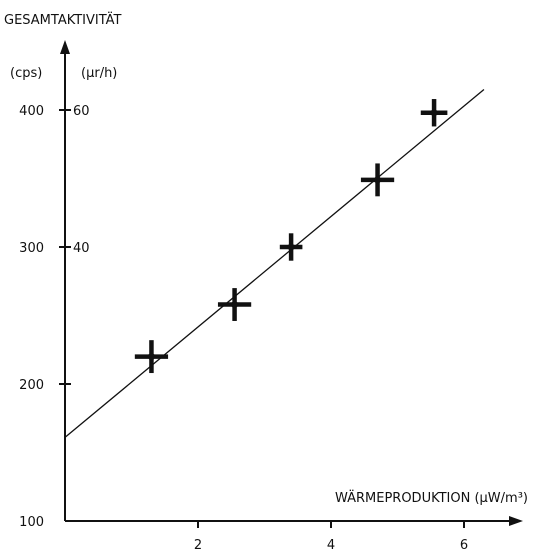  Describe the element at coordinates (99, 73) in the screenshot. I see `y-axis-unit-right: (μr/h)` at that location.